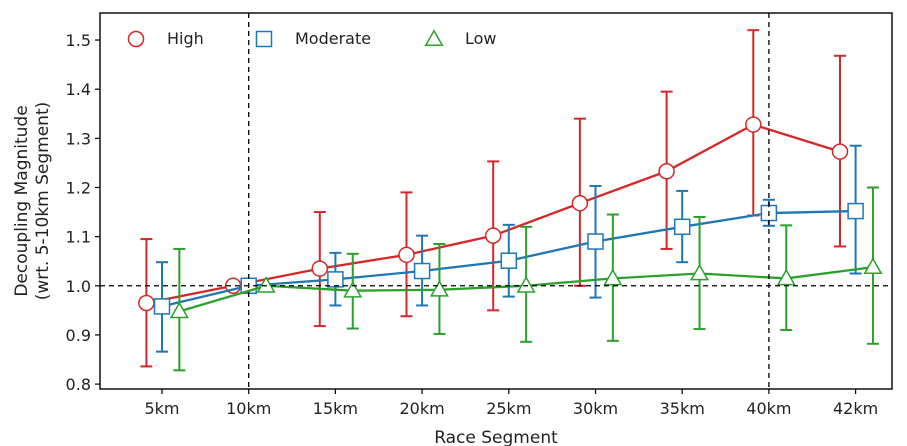 This screenshot has width=907, height=446. I want to click on legend-label-low: Low, so click(481, 38).